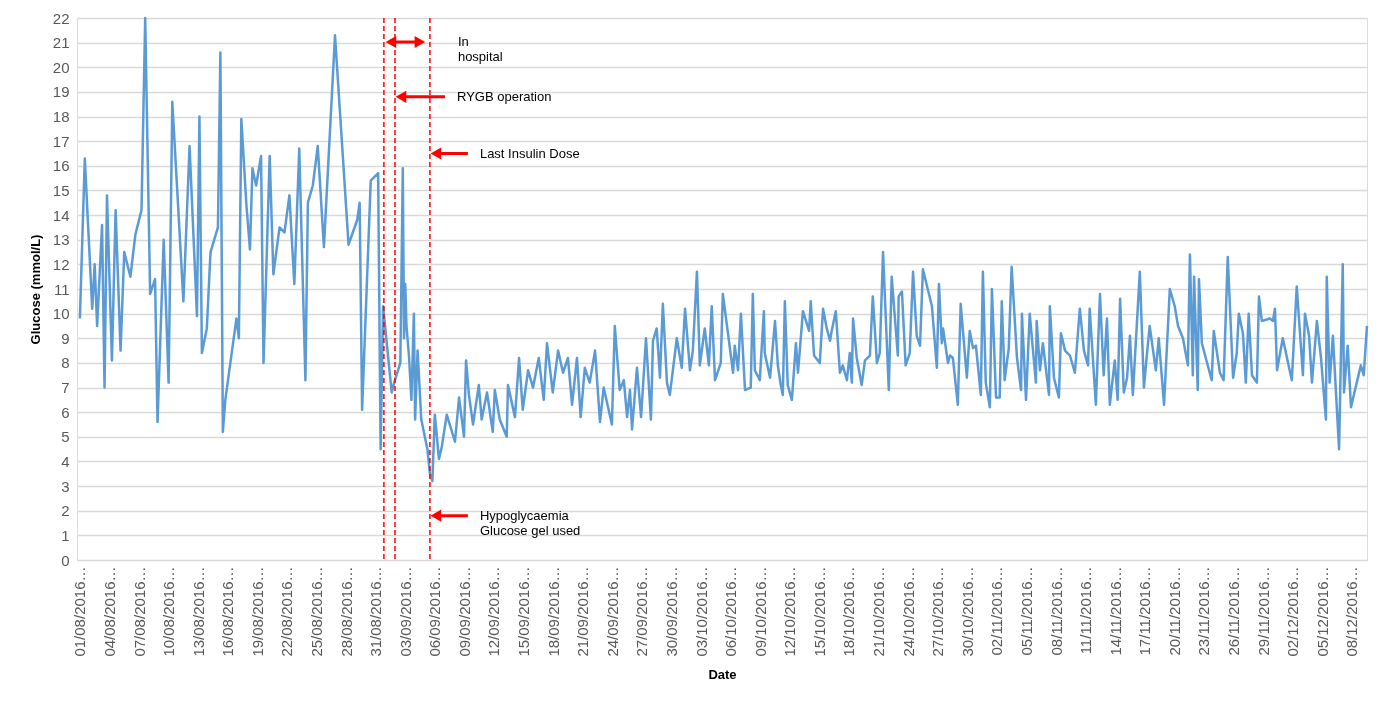 The image size is (1379, 720). Describe the element at coordinates (722, 674) in the screenshot. I see `x-axis-title: Date` at that location.